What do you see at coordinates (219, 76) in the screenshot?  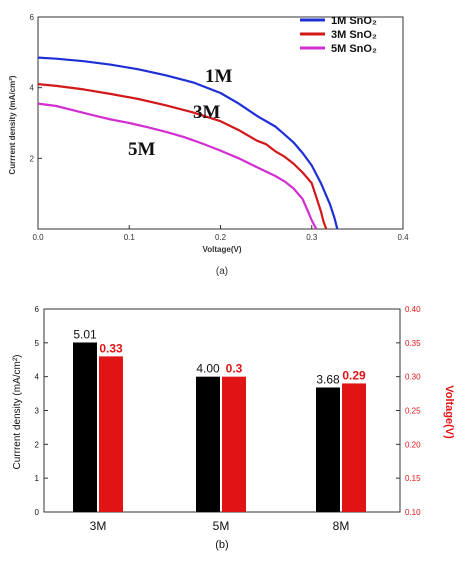 I see `curve-label-1: 1M` at bounding box center [219, 76].